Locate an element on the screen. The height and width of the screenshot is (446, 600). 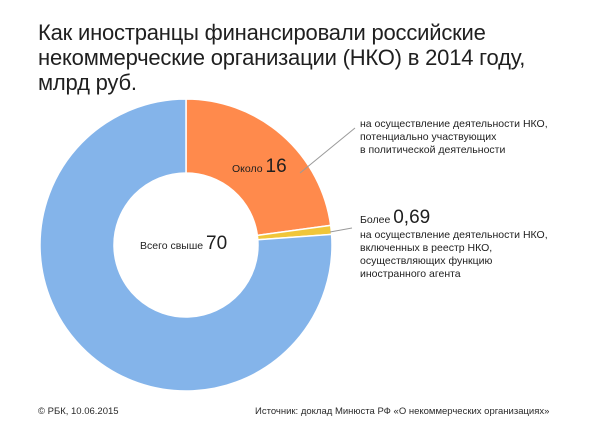
agents-heading: Более 0,69 is located at coordinates (454, 217).